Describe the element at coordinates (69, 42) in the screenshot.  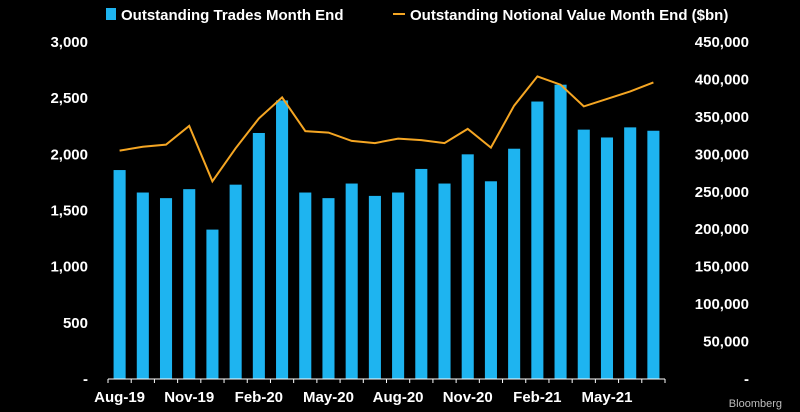
I see `left-tick-label: 3,000` at that location.